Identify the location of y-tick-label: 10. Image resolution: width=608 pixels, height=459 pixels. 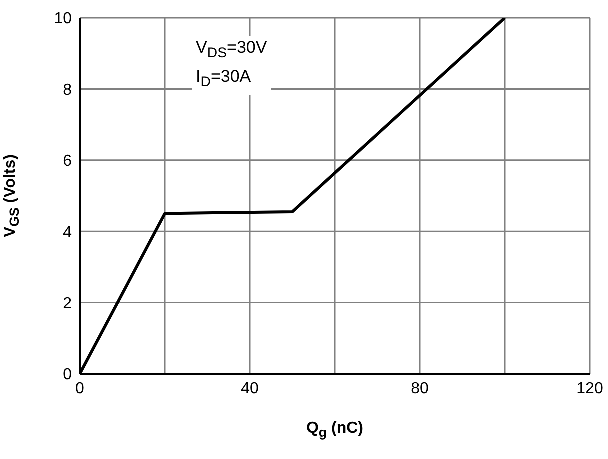
(63, 19).